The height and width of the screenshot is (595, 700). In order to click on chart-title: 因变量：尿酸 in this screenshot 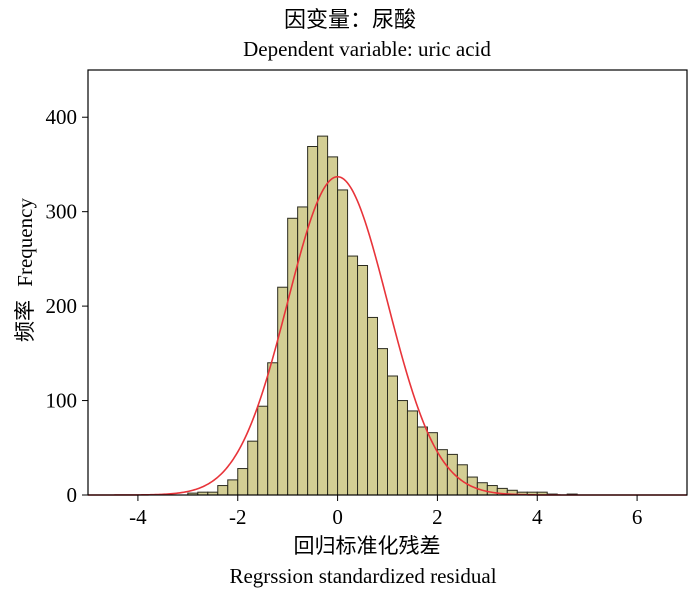, I will do `click(350, 19)`.